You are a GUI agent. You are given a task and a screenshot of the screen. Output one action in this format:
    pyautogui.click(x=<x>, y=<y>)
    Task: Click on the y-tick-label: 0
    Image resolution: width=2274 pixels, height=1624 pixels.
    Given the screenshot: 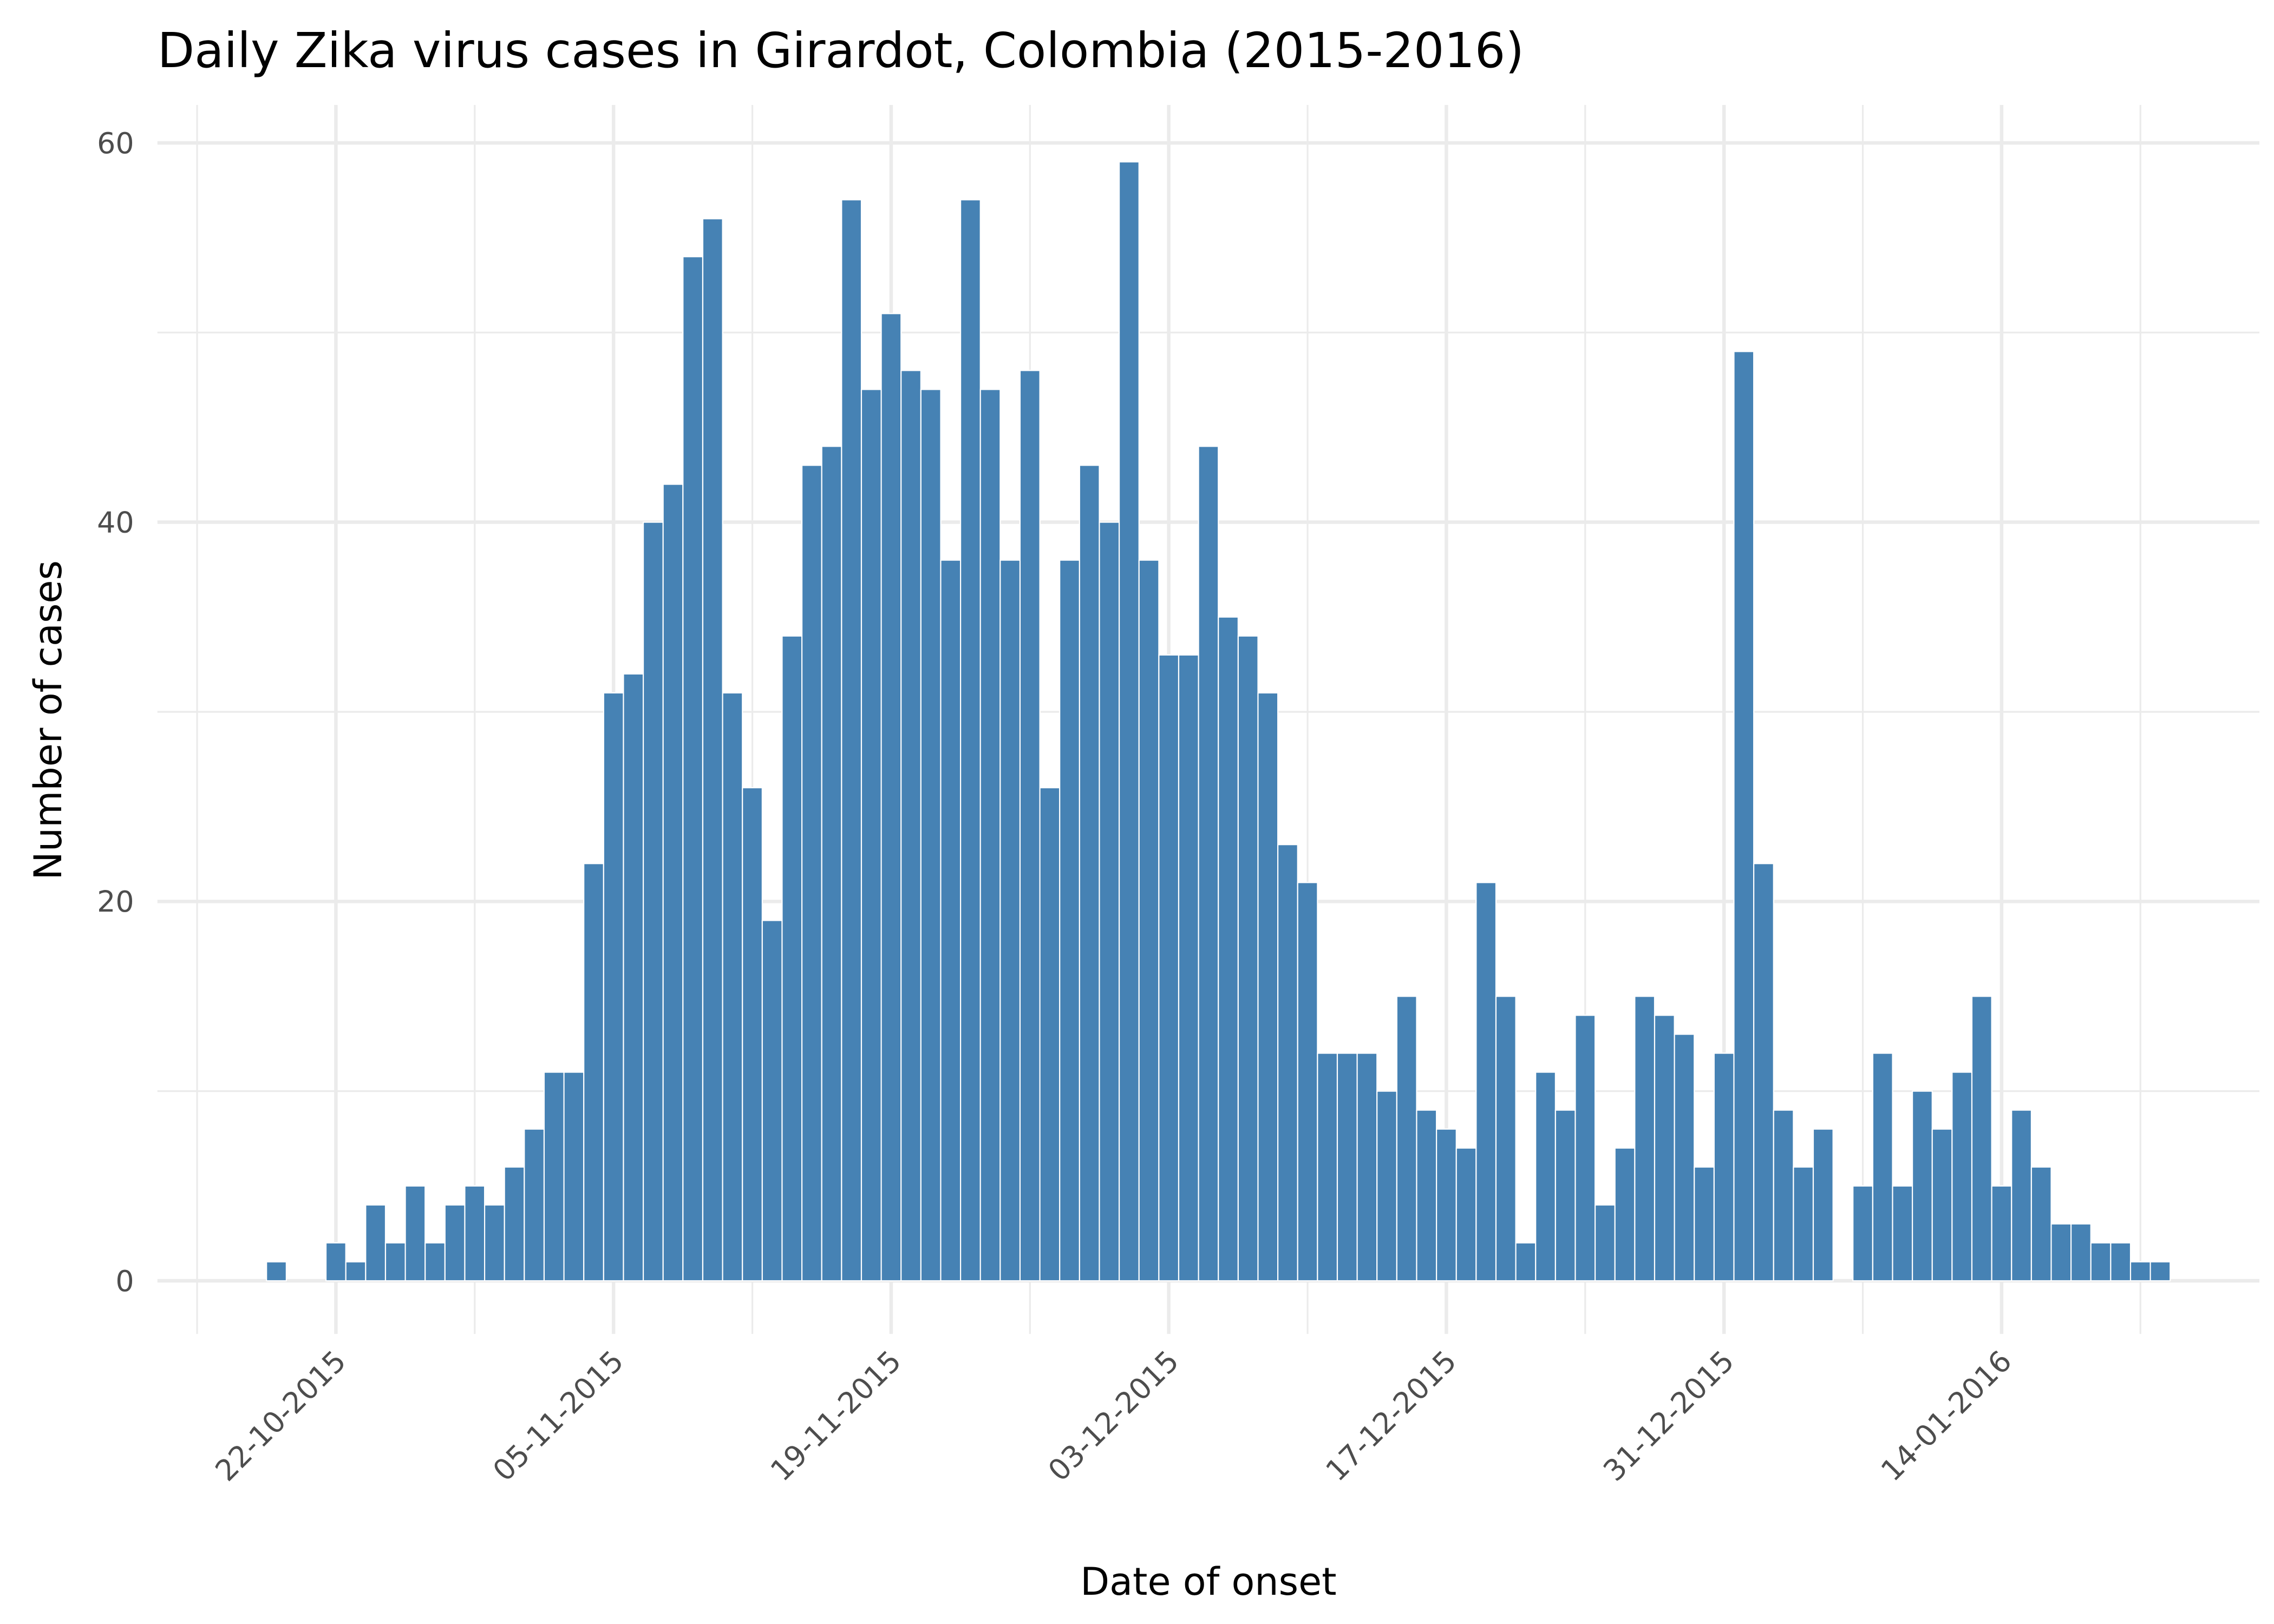 What is the action you would take?
    pyautogui.click(x=125, y=1281)
    